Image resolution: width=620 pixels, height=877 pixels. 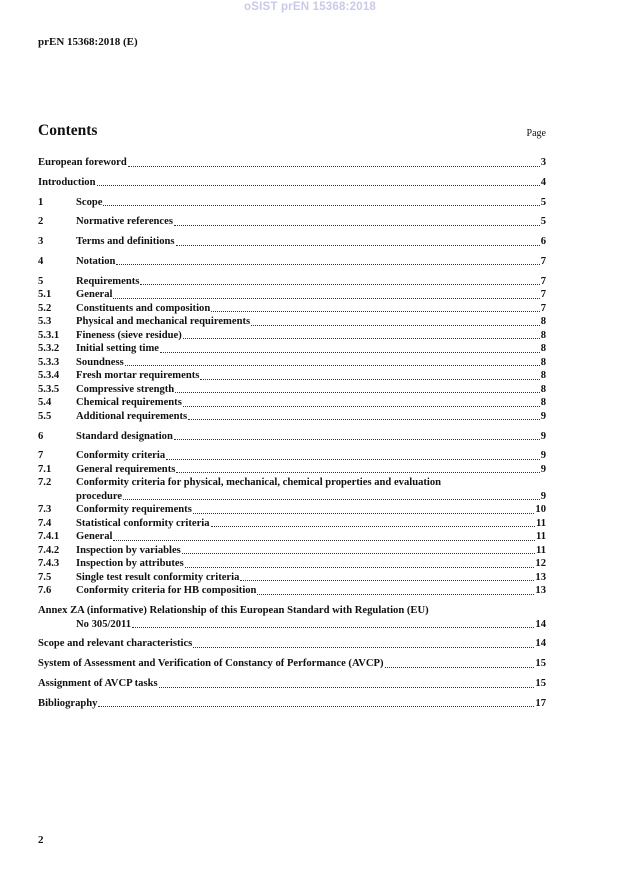 I want to click on toc-entry-page: 11, so click(x=540, y=550).